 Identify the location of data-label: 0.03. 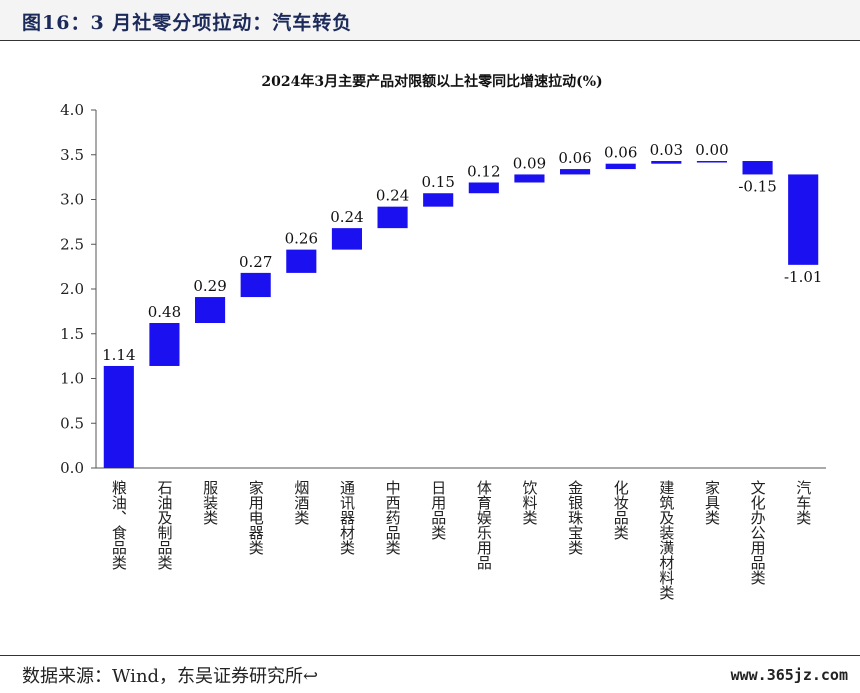
(666, 150).